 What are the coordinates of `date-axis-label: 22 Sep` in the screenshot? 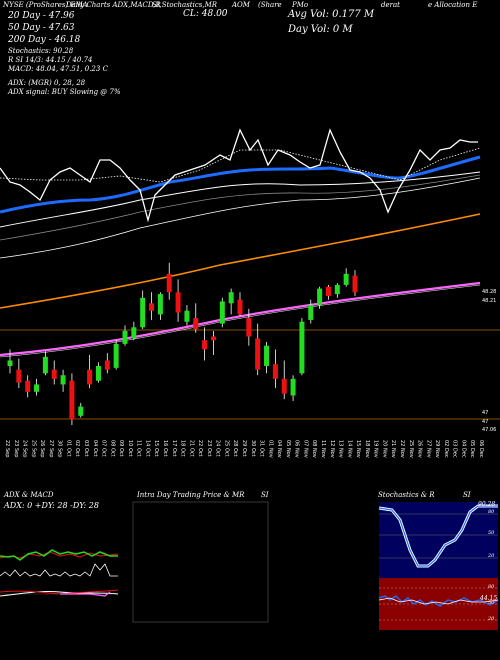 It's located at (7, 448).